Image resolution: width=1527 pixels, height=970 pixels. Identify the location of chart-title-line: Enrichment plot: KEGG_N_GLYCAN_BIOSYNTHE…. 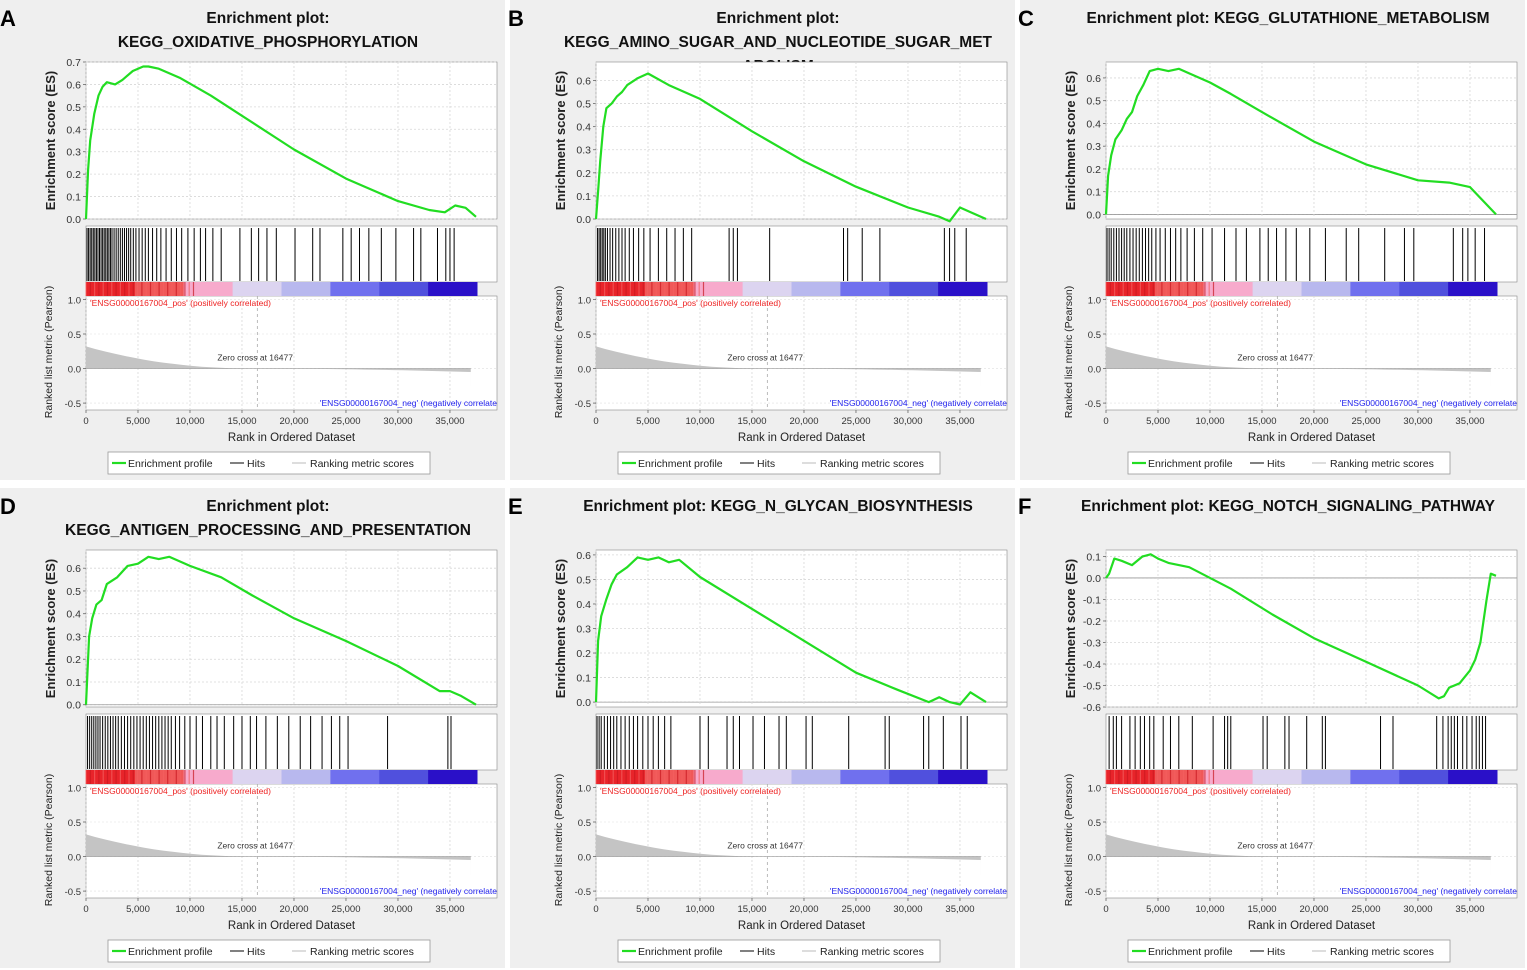
(778, 506).